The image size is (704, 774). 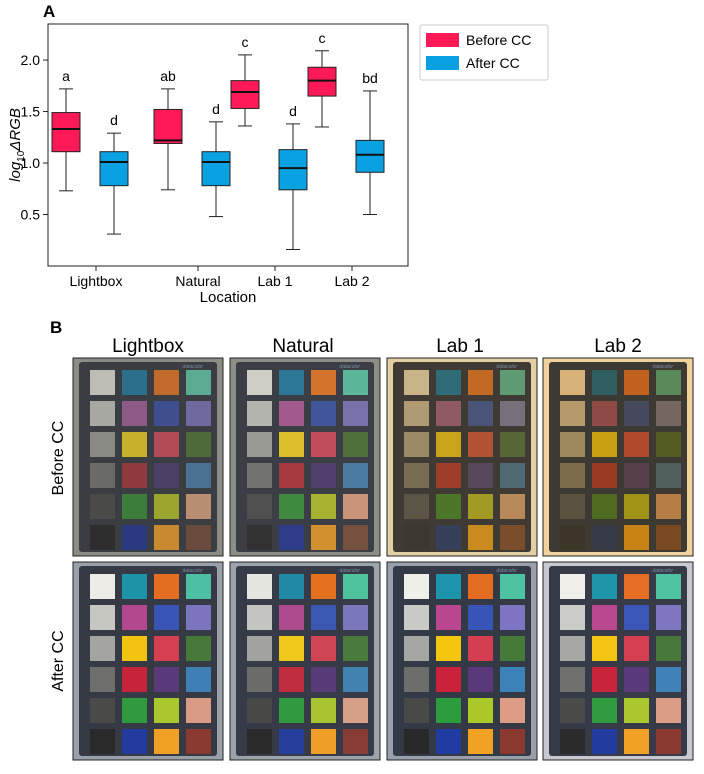 I want to click on row-title-before: Before CC, so click(x=58, y=458).